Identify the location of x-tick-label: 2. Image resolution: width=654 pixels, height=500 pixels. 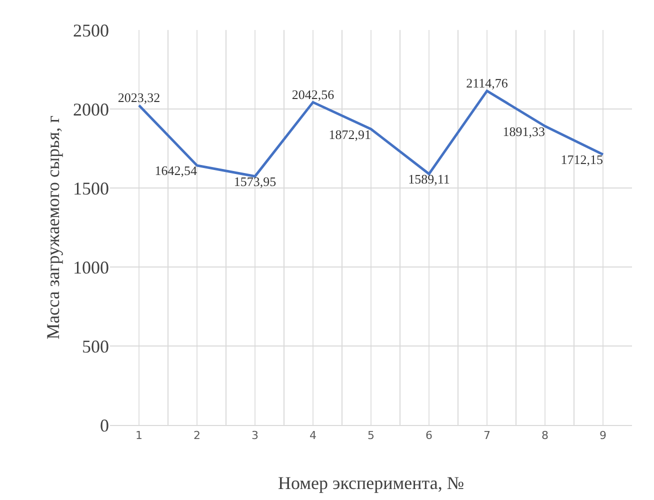
(197, 435).